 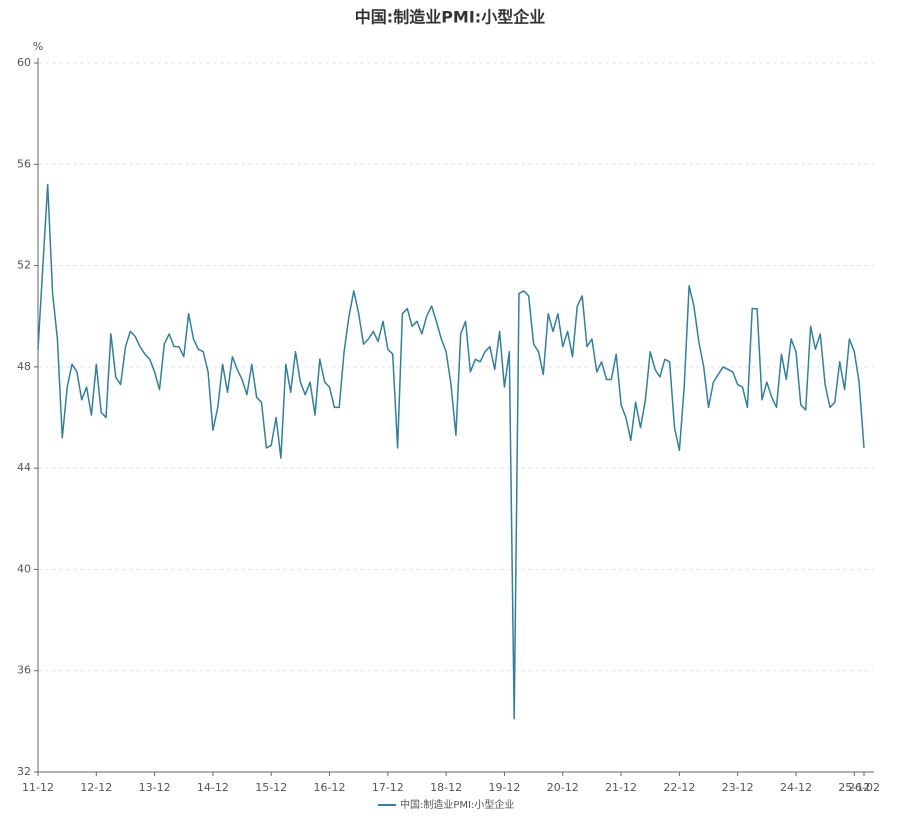 What do you see at coordinates (504, 787) in the screenshot?
I see `x-tick-label: 19-12` at bounding box center [504, 787].